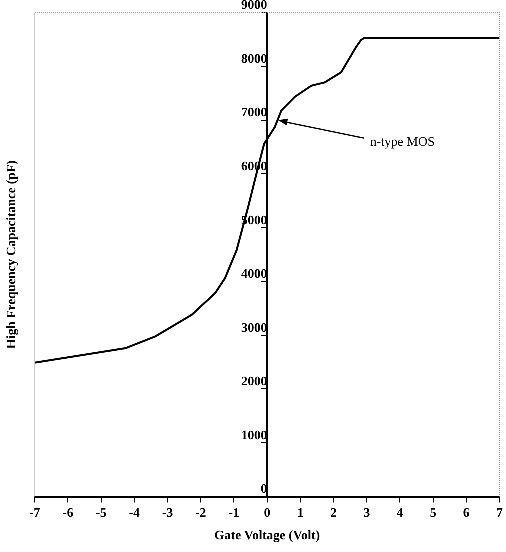 This screenshot has width=506, height=552. I want to click on x-tick-label: -7, so click(35, 512).